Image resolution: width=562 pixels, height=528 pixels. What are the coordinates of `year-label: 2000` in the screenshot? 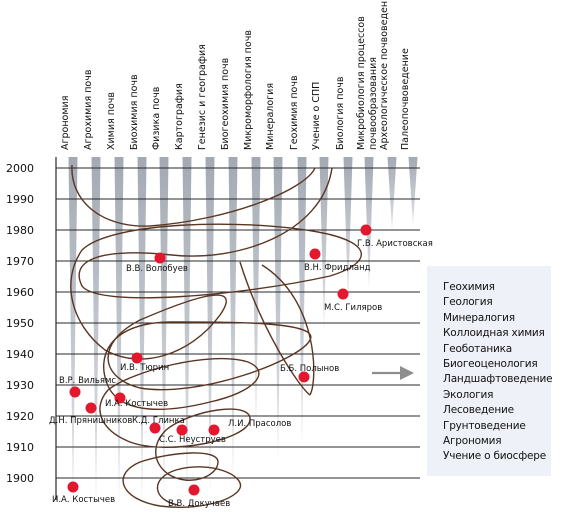 It's located at (20, 168).